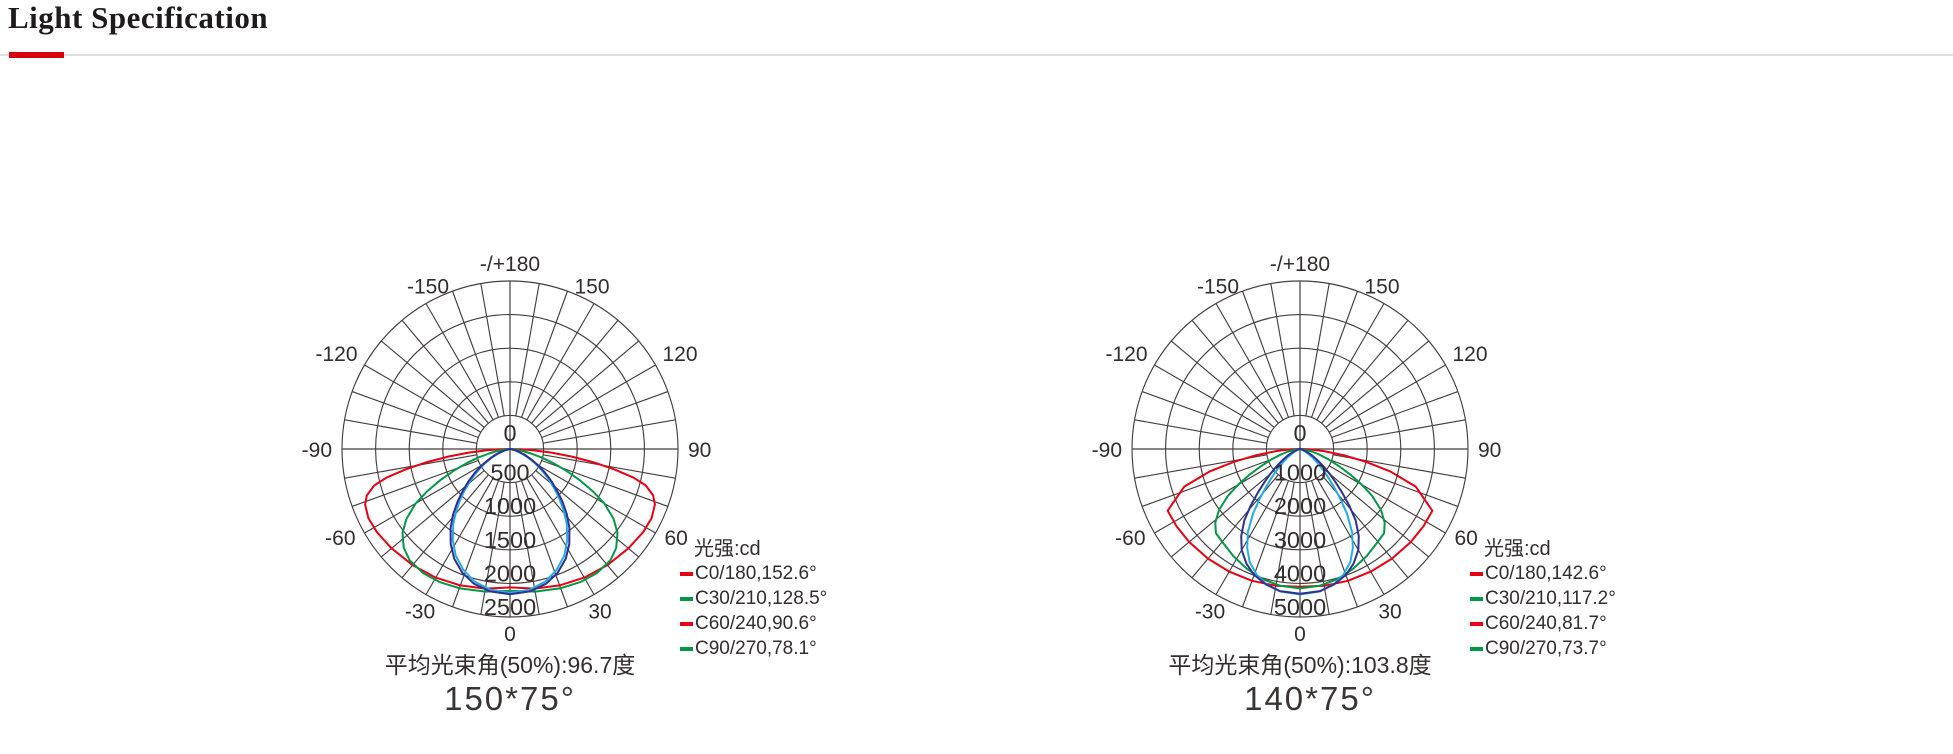 This screenshot has width=1953, height=754. I want to click on legend-item: C60/240,90.6°, so click(800, 623).